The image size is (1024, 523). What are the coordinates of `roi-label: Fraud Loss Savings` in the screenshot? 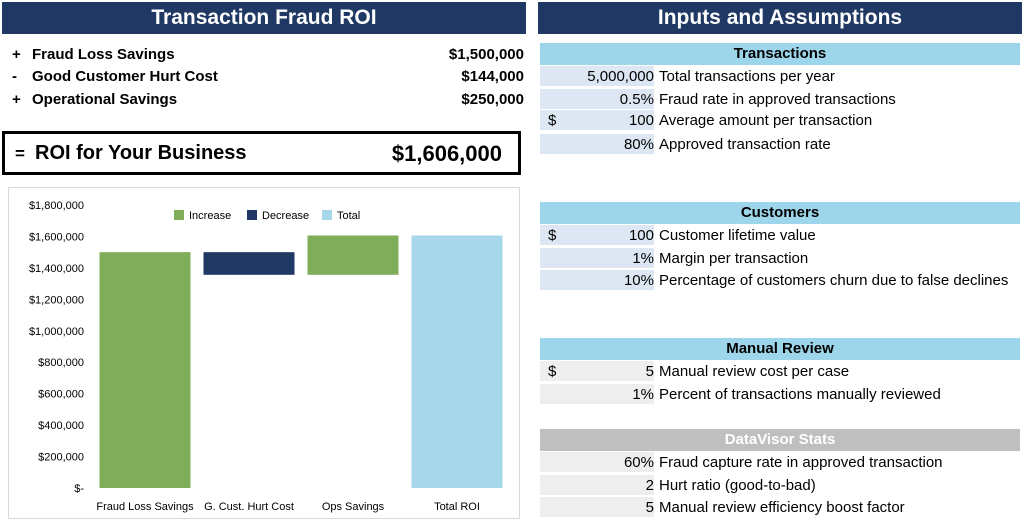 It's located at (103, 54).